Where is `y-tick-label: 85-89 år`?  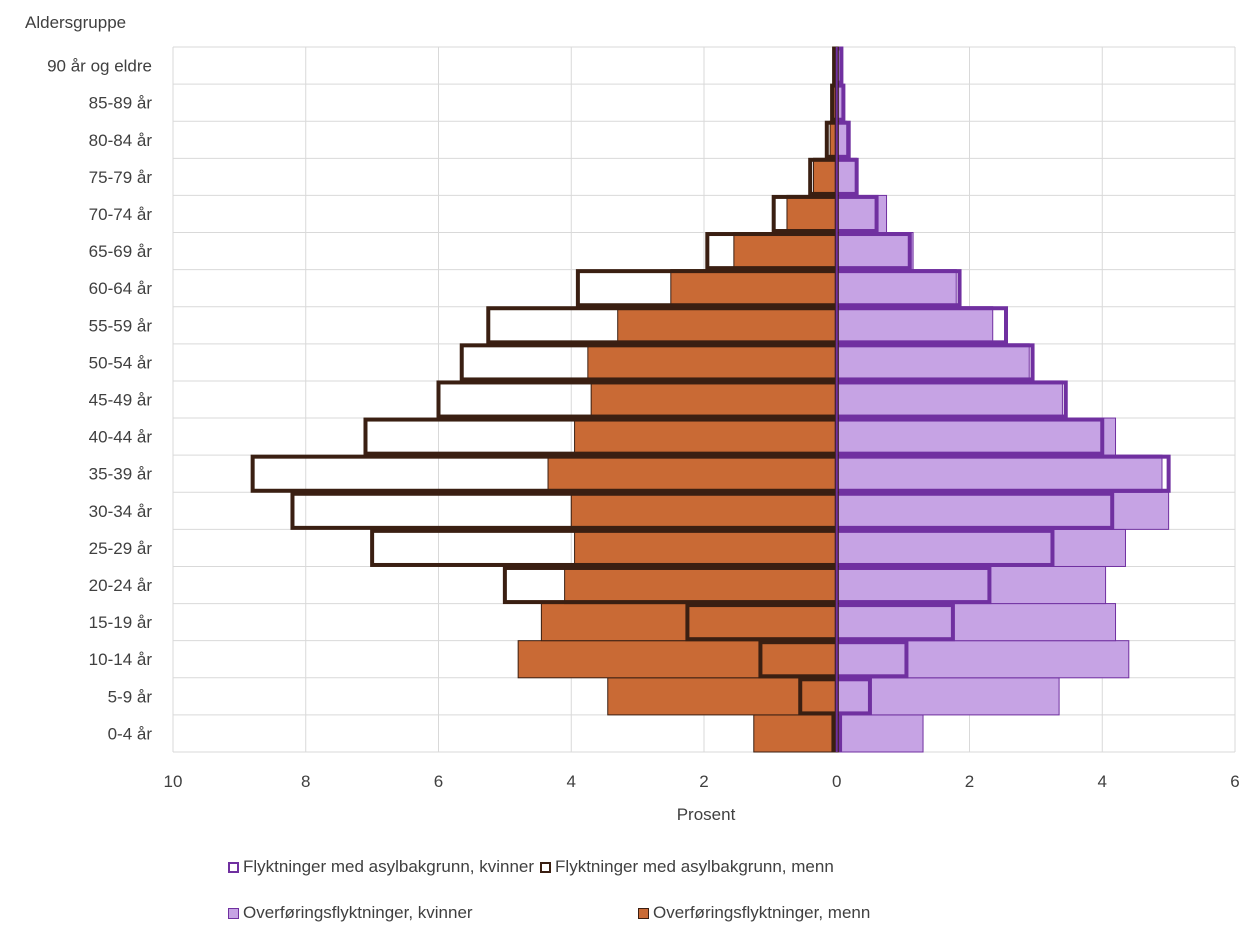 y-tick-label: 85-89 år is located at coordinates (121, 103).